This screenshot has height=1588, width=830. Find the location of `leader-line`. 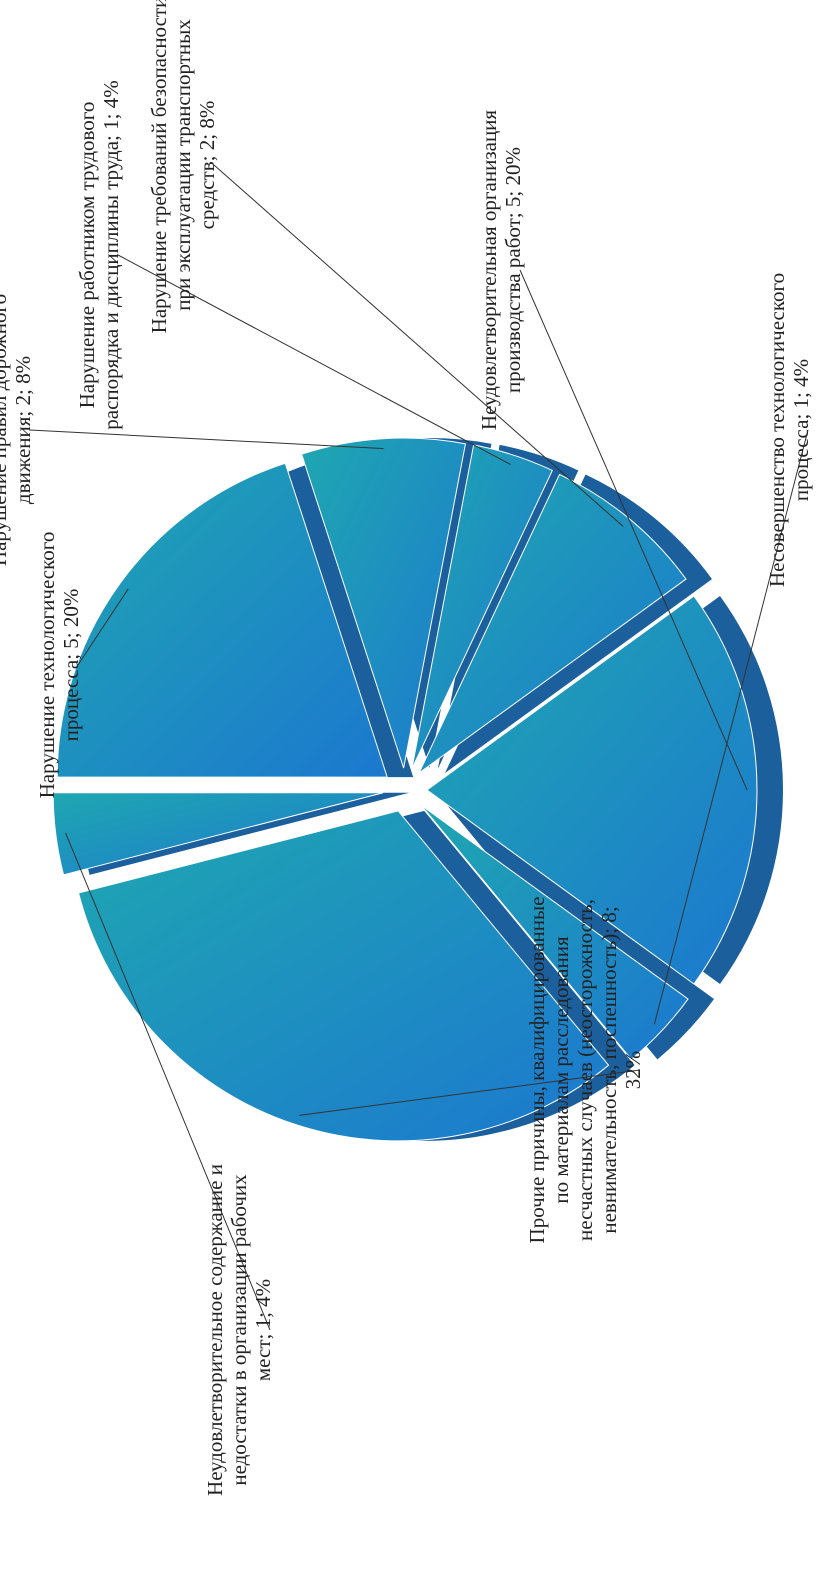

leader-line is located at coordinates (207, 439).